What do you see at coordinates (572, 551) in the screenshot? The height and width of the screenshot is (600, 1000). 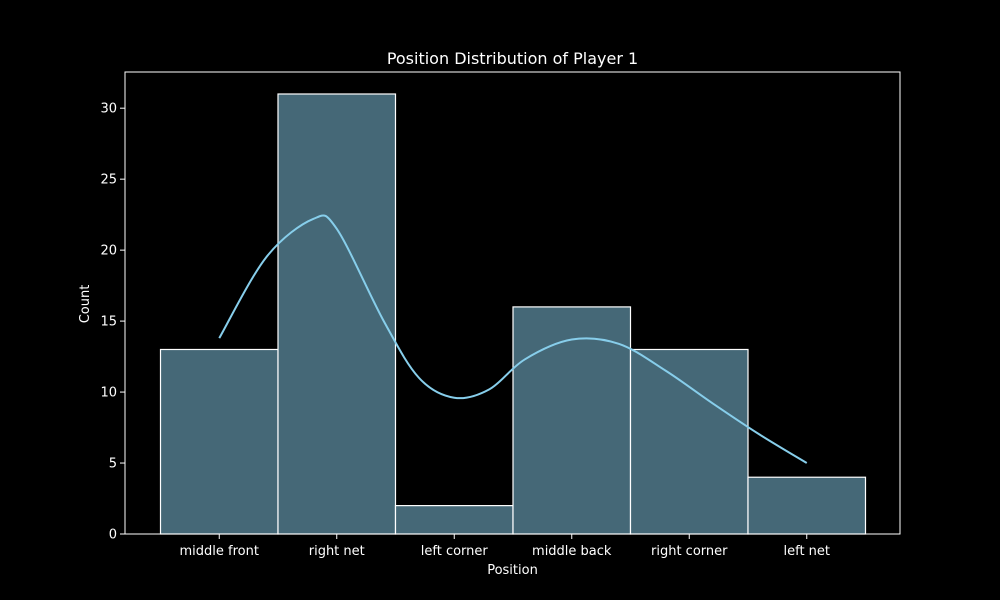 I see `x-tick-label: middle back` at bounding box center [572, 551].